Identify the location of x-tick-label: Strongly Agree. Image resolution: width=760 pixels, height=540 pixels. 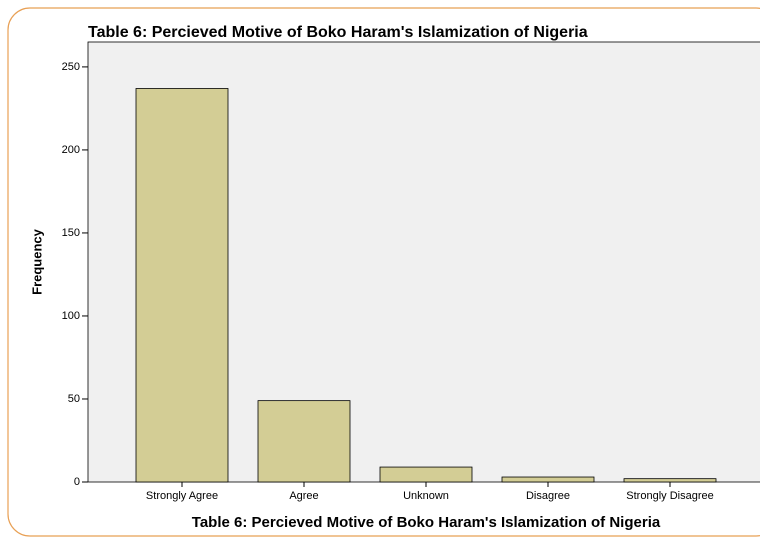
(182, 496).